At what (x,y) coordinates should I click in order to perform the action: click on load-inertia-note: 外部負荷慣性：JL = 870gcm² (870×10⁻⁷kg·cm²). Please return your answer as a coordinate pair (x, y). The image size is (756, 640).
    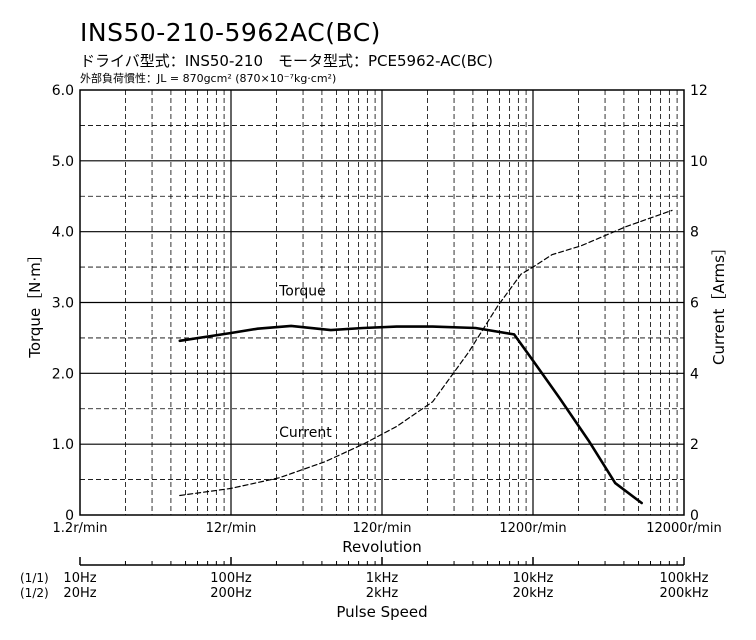
    Looking at the image, I should click on (208, 78).